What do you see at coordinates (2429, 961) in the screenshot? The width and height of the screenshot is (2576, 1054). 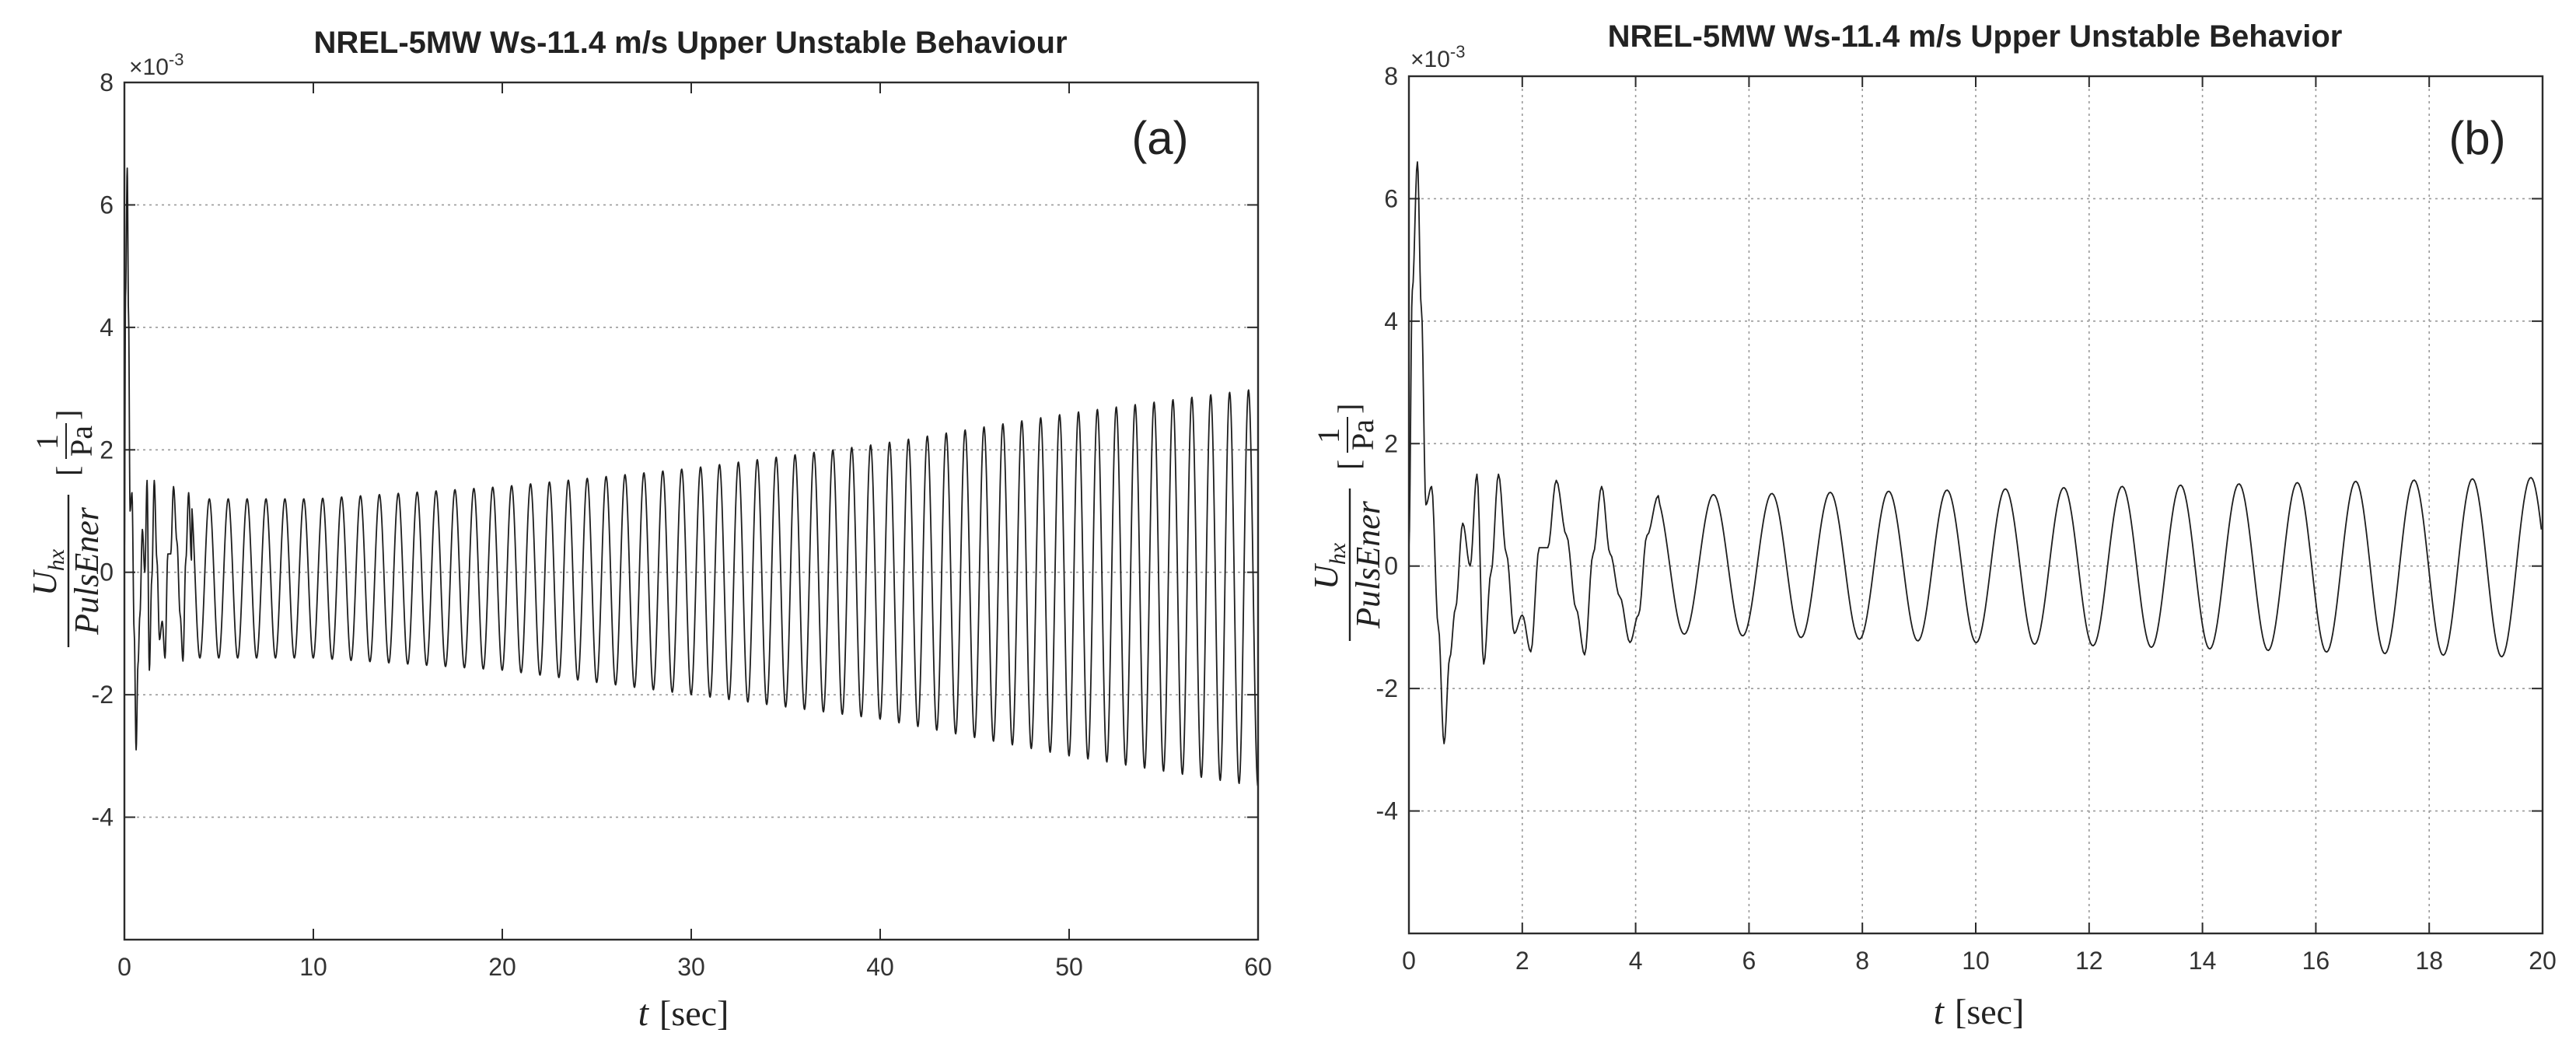 I see `x-tick-label: 18` at bounding box center [2429, 961].